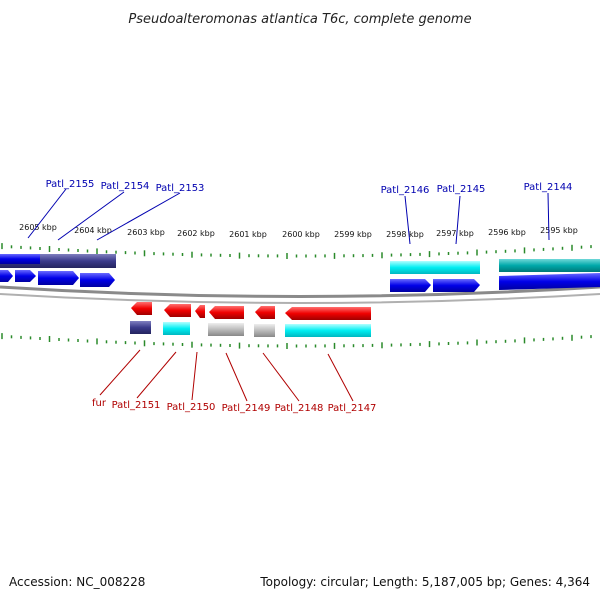 This screenshot has width=600, height=600. I want to click on tick-row-bottom, so click(296, 341).